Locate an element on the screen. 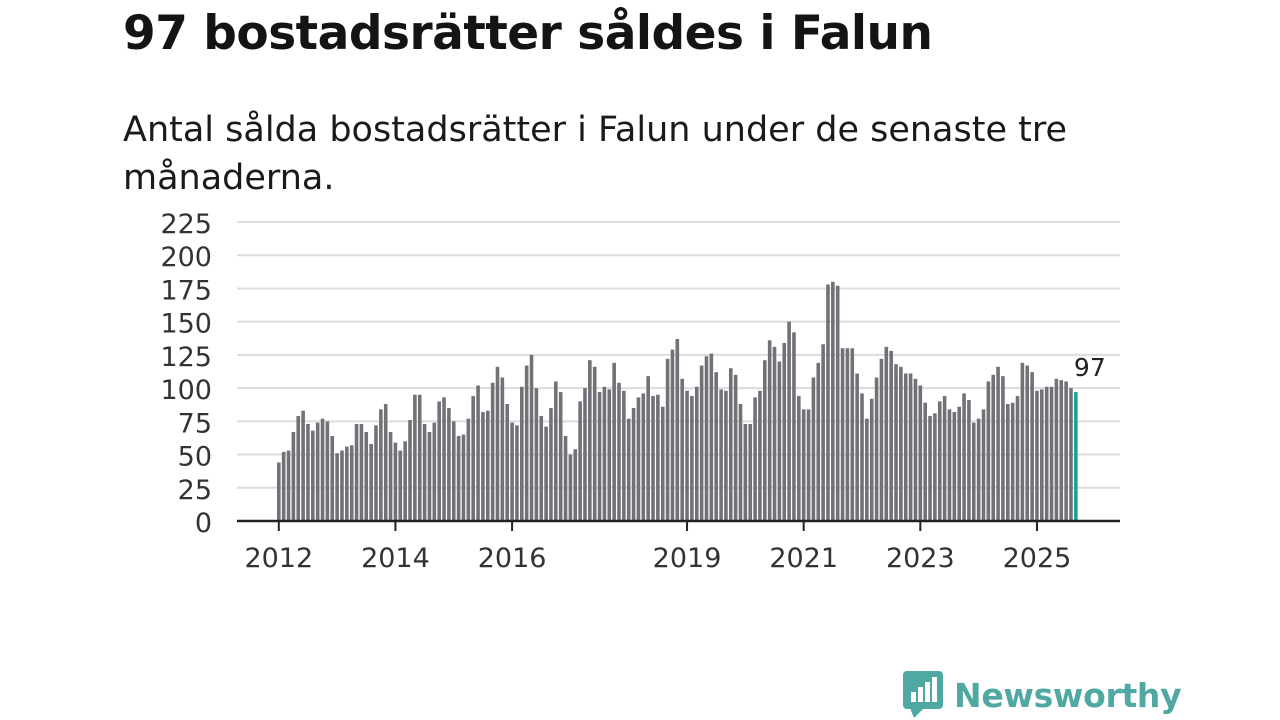 Image resolution: width=1280 pixels, height=720 pixels. newsworthy-logo: Newsworthy is located at coordinates (1042, 695).